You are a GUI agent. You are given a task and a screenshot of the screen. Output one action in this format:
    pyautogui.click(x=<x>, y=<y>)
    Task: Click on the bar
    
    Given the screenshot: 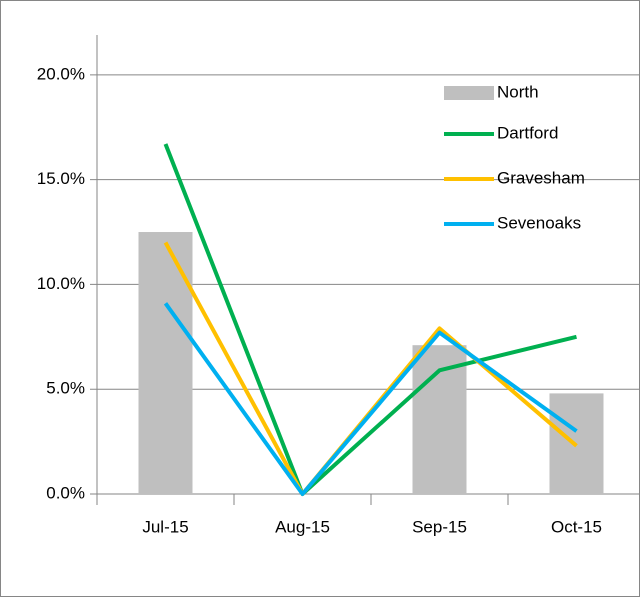 What is the action you would take?
    pyautogui.click(x=165, y=363)
    